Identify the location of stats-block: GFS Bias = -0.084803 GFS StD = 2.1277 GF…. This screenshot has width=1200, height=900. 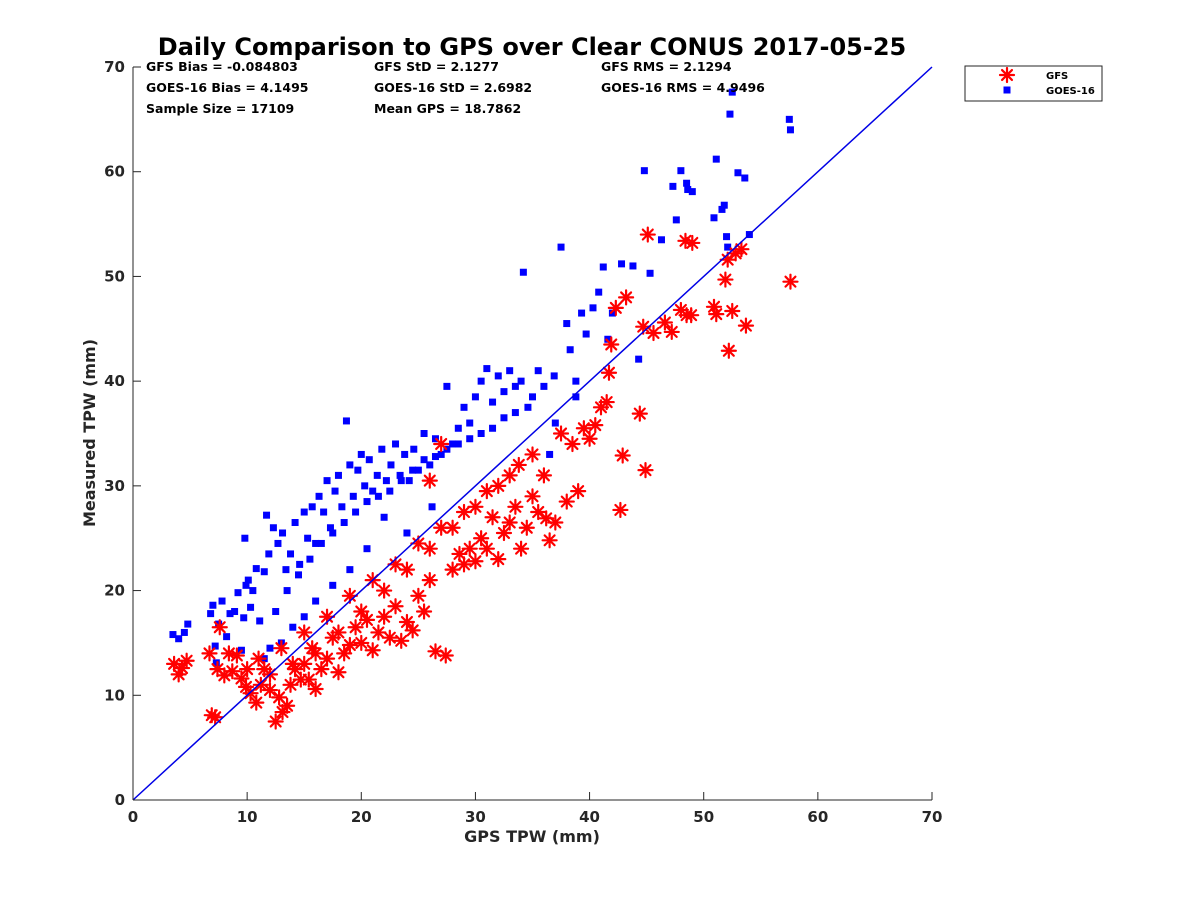
(455, 87).